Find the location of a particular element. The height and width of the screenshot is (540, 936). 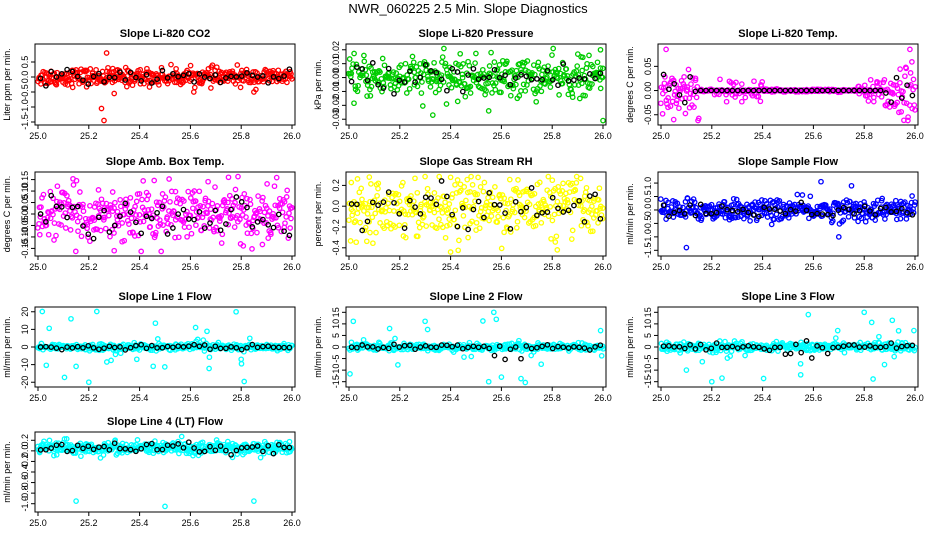

panel-title: Slope Li-820 CO2 is located at coordinates (165, 34).